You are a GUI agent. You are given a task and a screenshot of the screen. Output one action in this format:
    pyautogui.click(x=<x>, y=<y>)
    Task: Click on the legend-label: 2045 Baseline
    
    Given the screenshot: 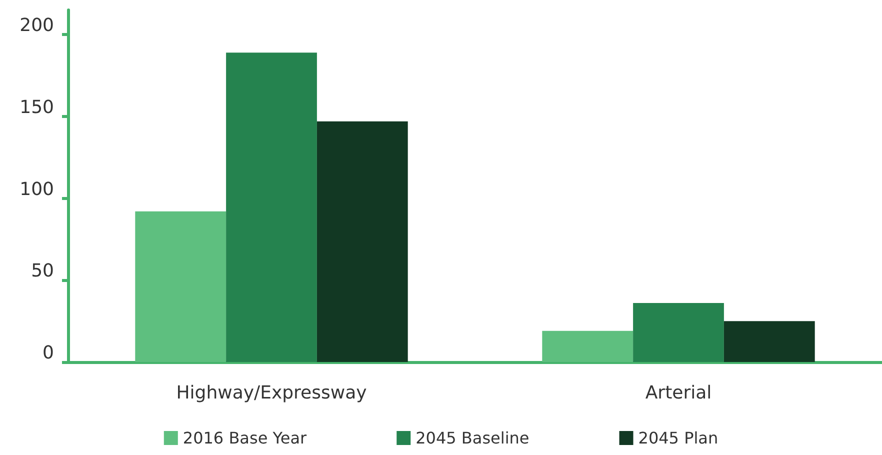 What is the action you would take?
    pyautogui.click(x=473, y=438)
    